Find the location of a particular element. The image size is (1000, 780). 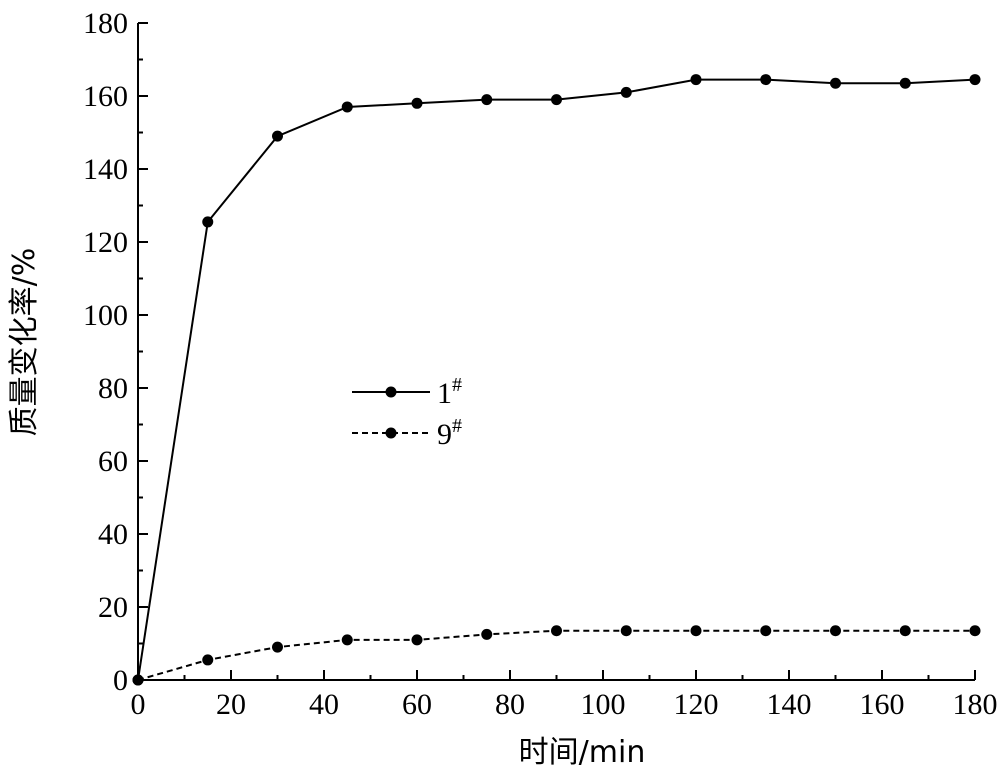

x-tick-label: 180 is located at coordinates (975, 704).